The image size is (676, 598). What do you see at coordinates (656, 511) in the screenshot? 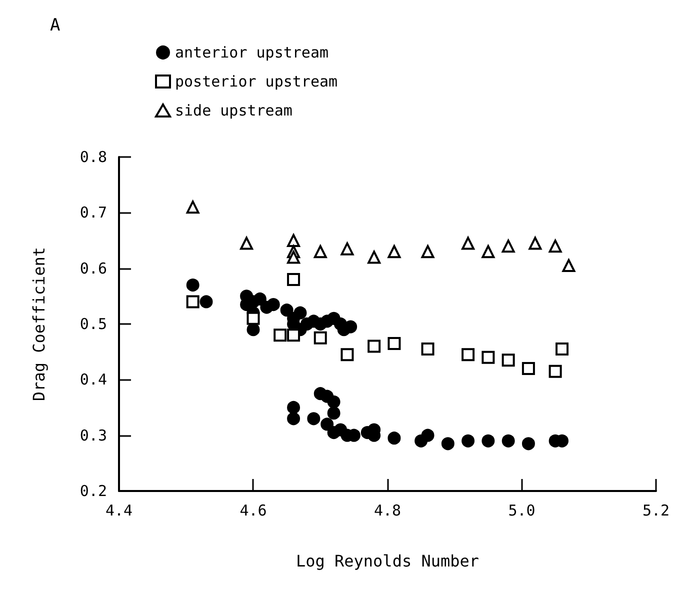
I see `x-tick-label: 5.2` at bounding box center [656, 511].